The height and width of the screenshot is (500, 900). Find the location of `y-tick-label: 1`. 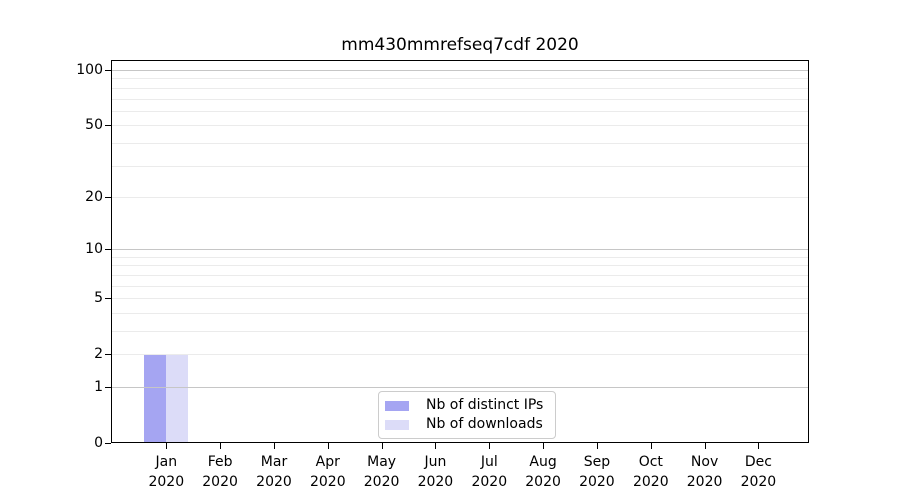

y-tick-label: 1 is located at coordinates (98, 387).